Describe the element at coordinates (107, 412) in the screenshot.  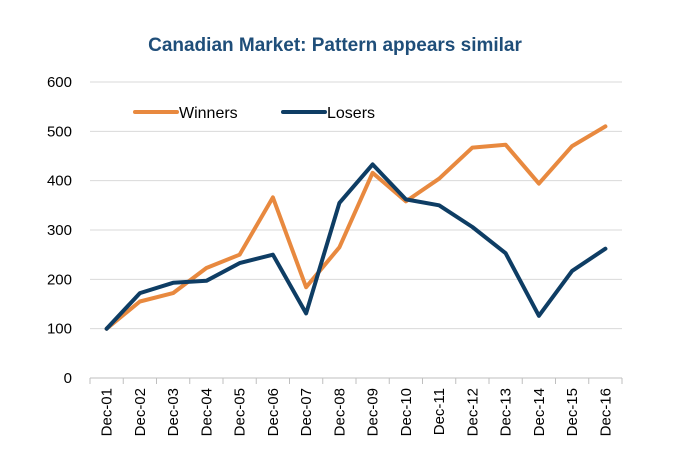
I see `x-tick-label: Dec-01` at that location.